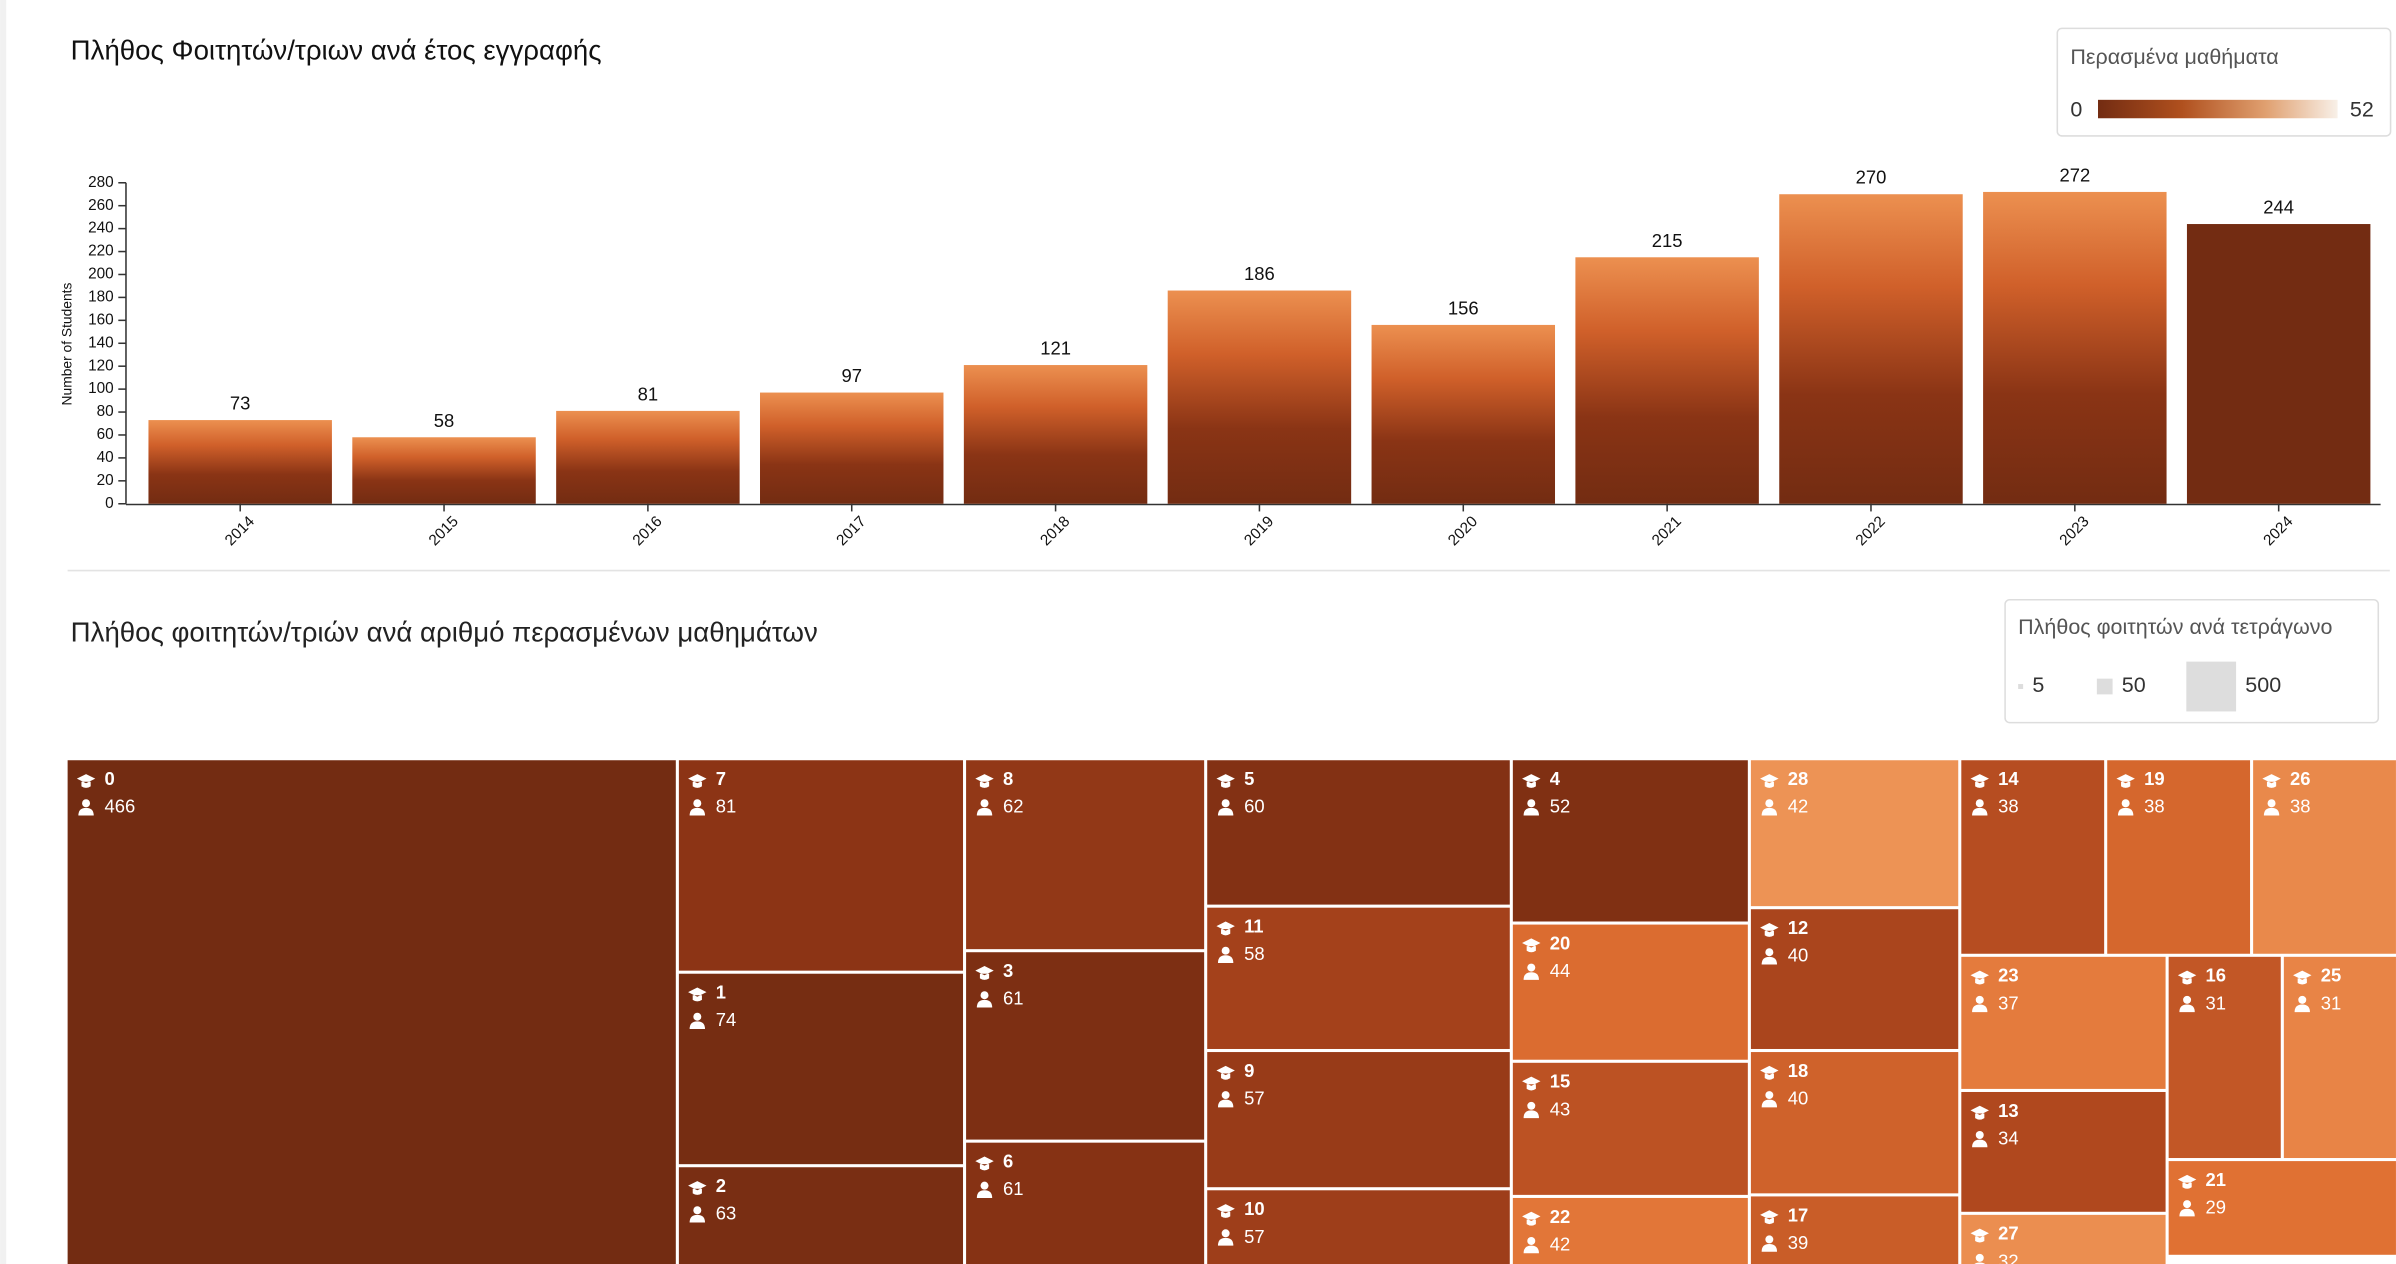 The image size is (2396, 1264). Describe the element at coordinates (1798, 927) in the screenshot. I see `course-count: 12` at that location.